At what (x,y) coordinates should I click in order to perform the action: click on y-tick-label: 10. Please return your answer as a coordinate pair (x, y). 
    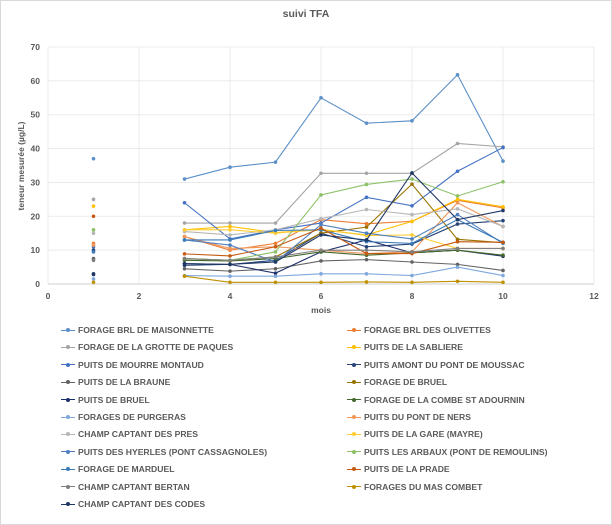
    Looking at the image, I should click on (36, 250).